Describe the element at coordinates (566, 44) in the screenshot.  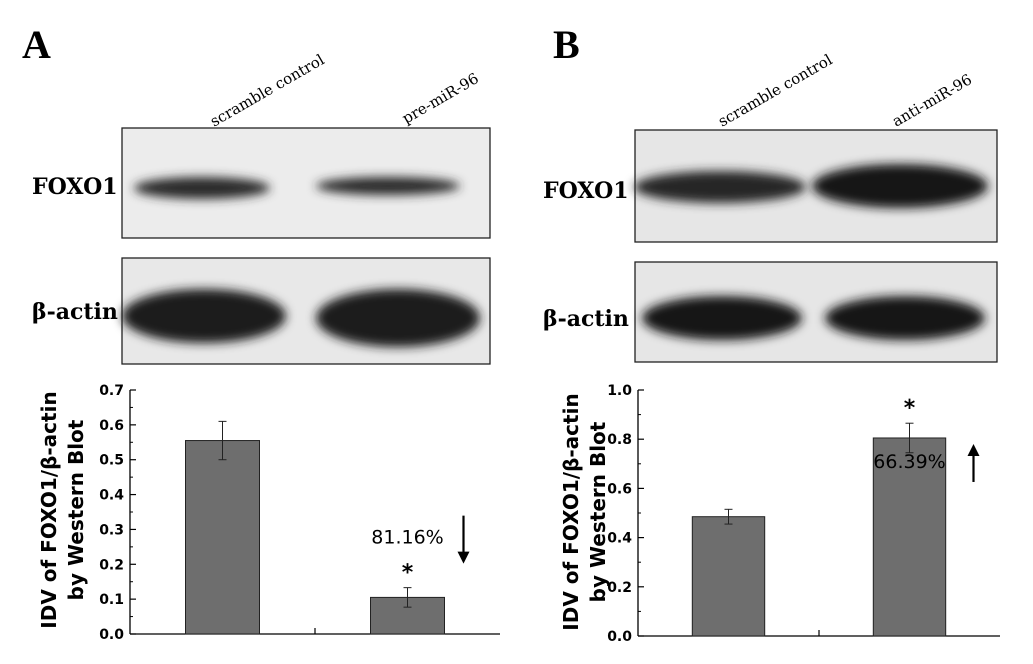
I see `panel-letter-b: B` at that location.